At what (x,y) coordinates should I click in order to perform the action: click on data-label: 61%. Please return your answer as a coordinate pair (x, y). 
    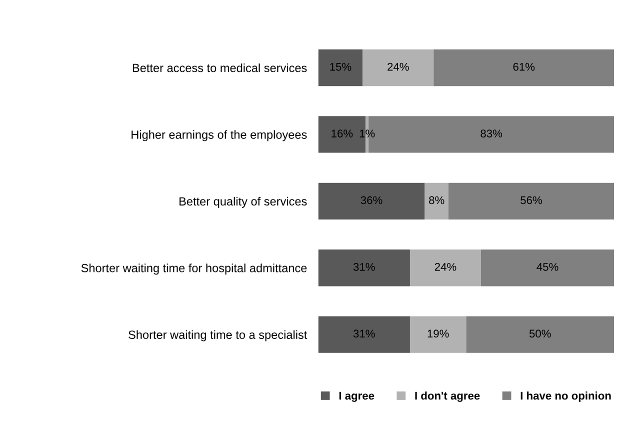
    Looking at the image, I should click on (524, 66).